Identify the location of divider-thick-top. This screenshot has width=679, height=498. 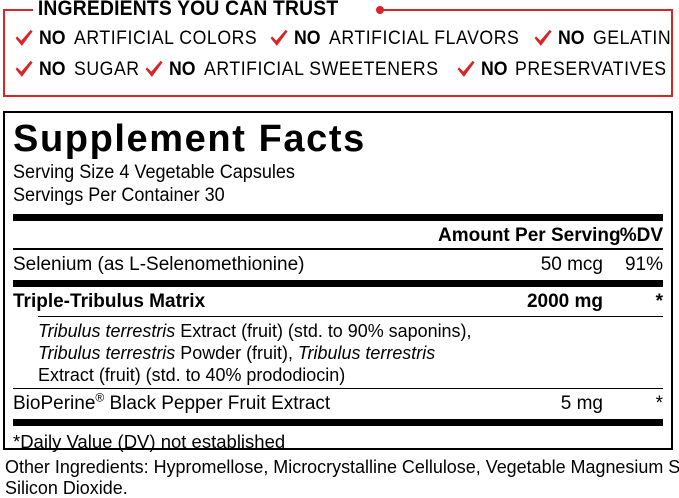
(338, 217).